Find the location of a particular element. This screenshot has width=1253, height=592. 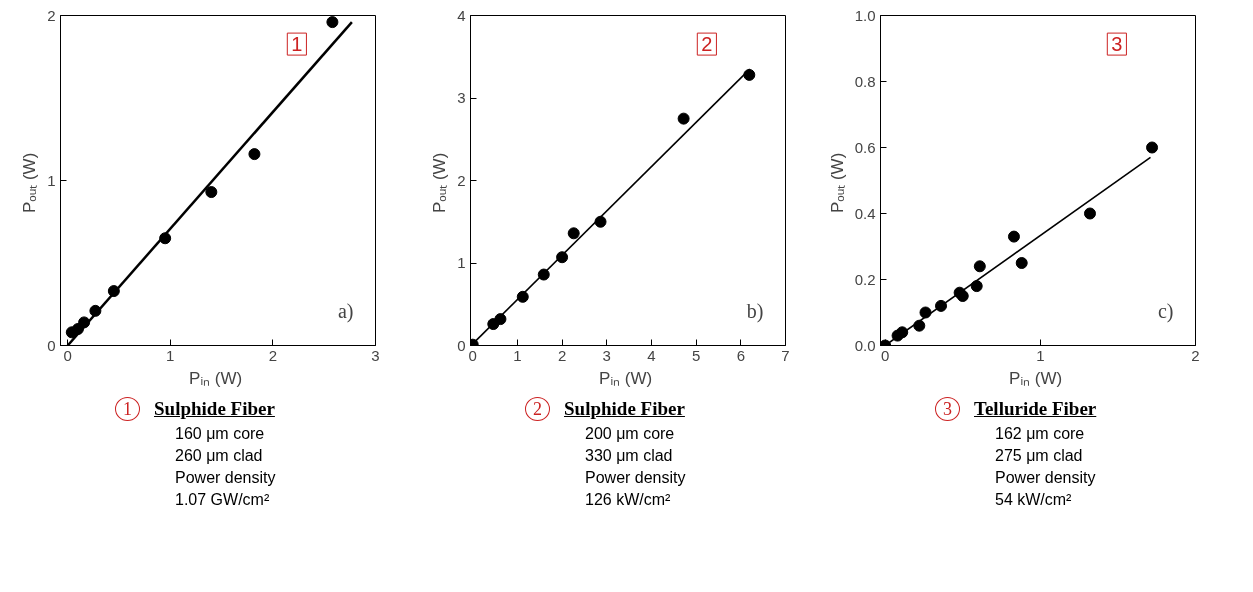

text: 160 μm core is located at coordinates (220, 433).